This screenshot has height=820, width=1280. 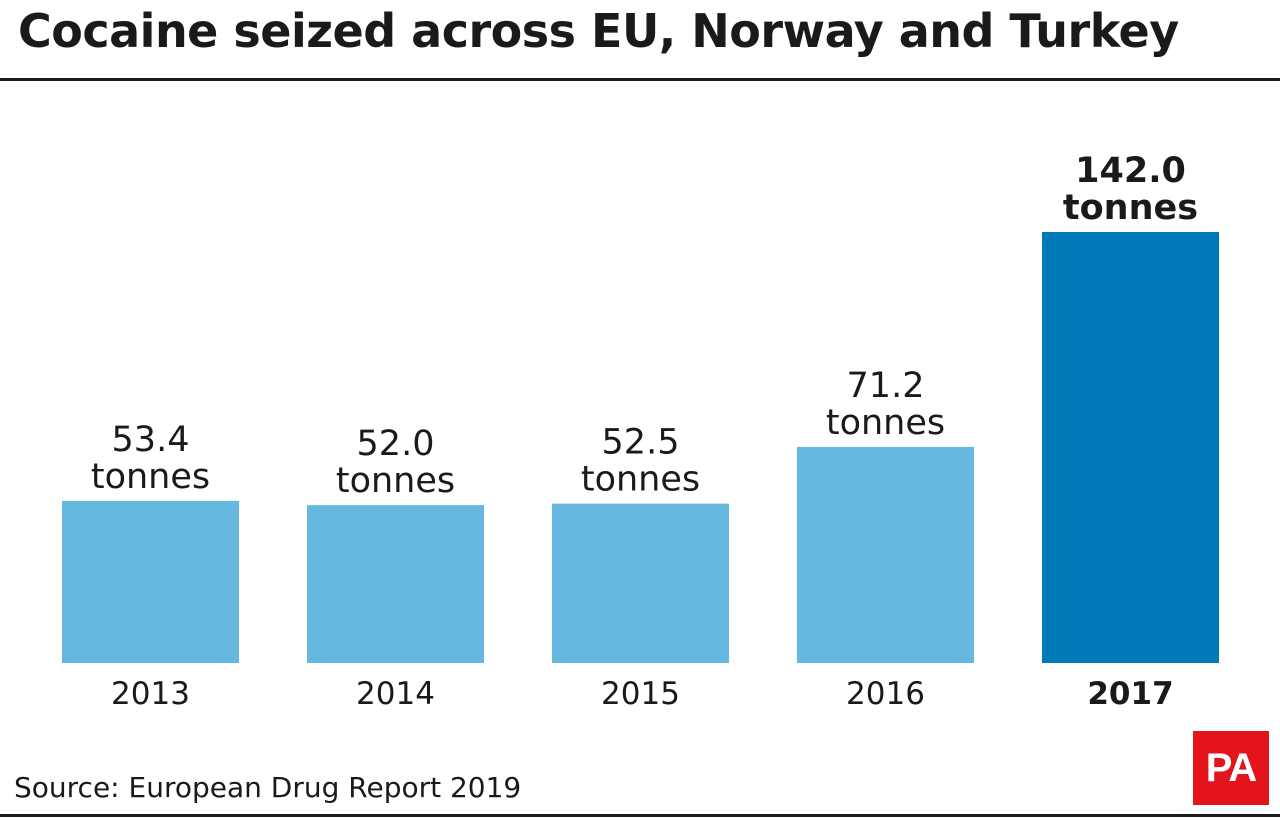 I want to click on value-label-2014: 52.0, so click(x=396, y=444).